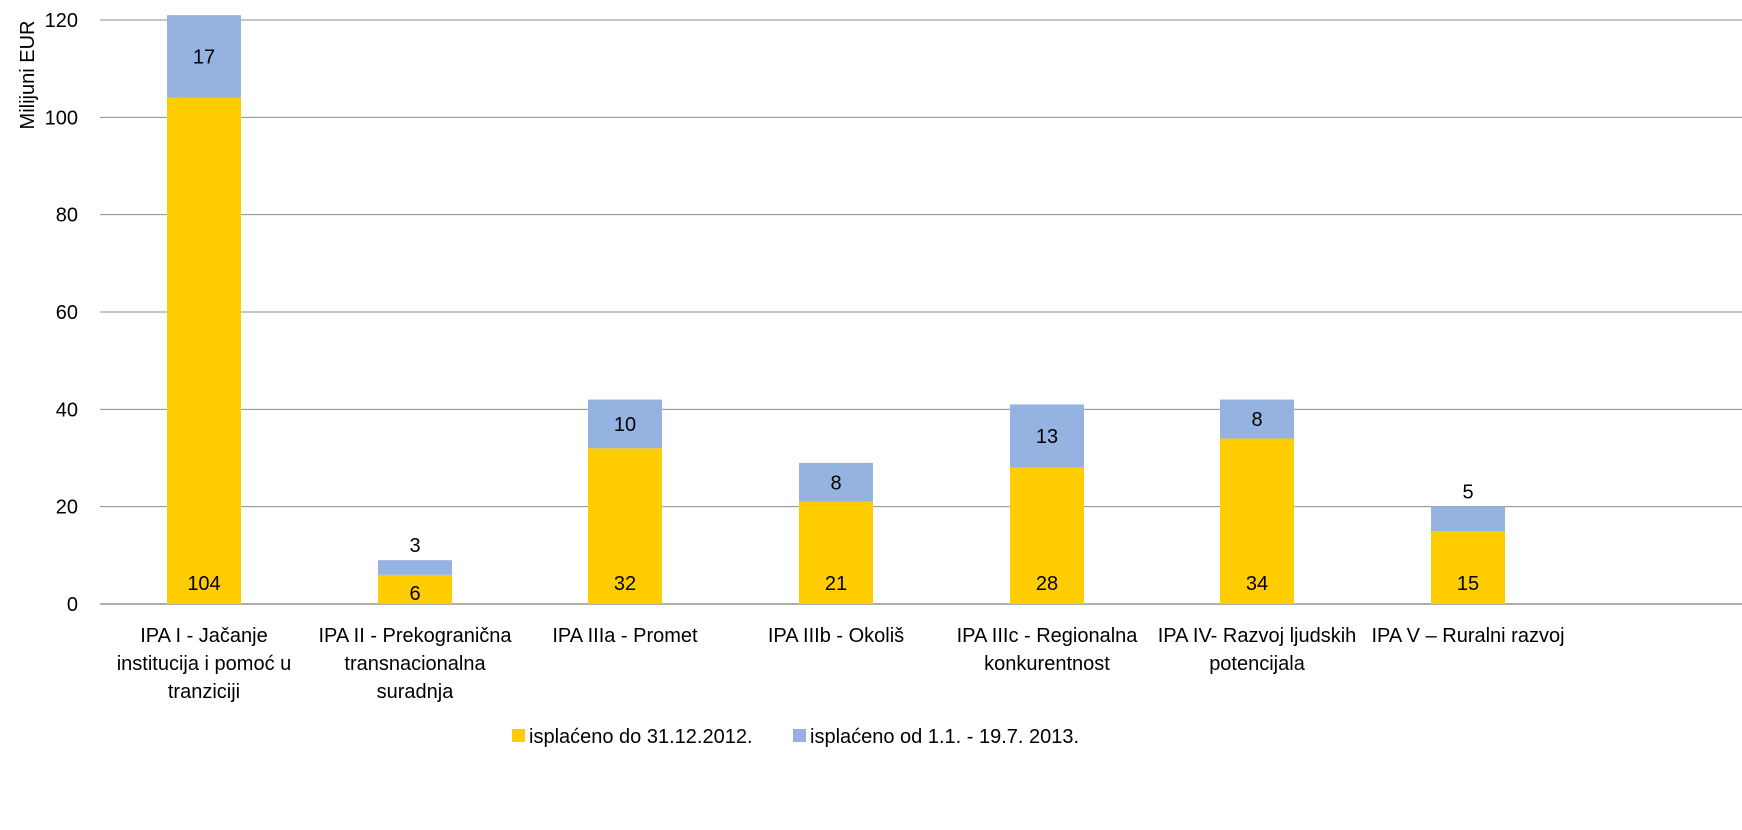 The height and width of the screenshot is (830, 1742). Describe the element at coordinates (61, 21) in the screenshot. I see `y-tick-label: 120` at that location.